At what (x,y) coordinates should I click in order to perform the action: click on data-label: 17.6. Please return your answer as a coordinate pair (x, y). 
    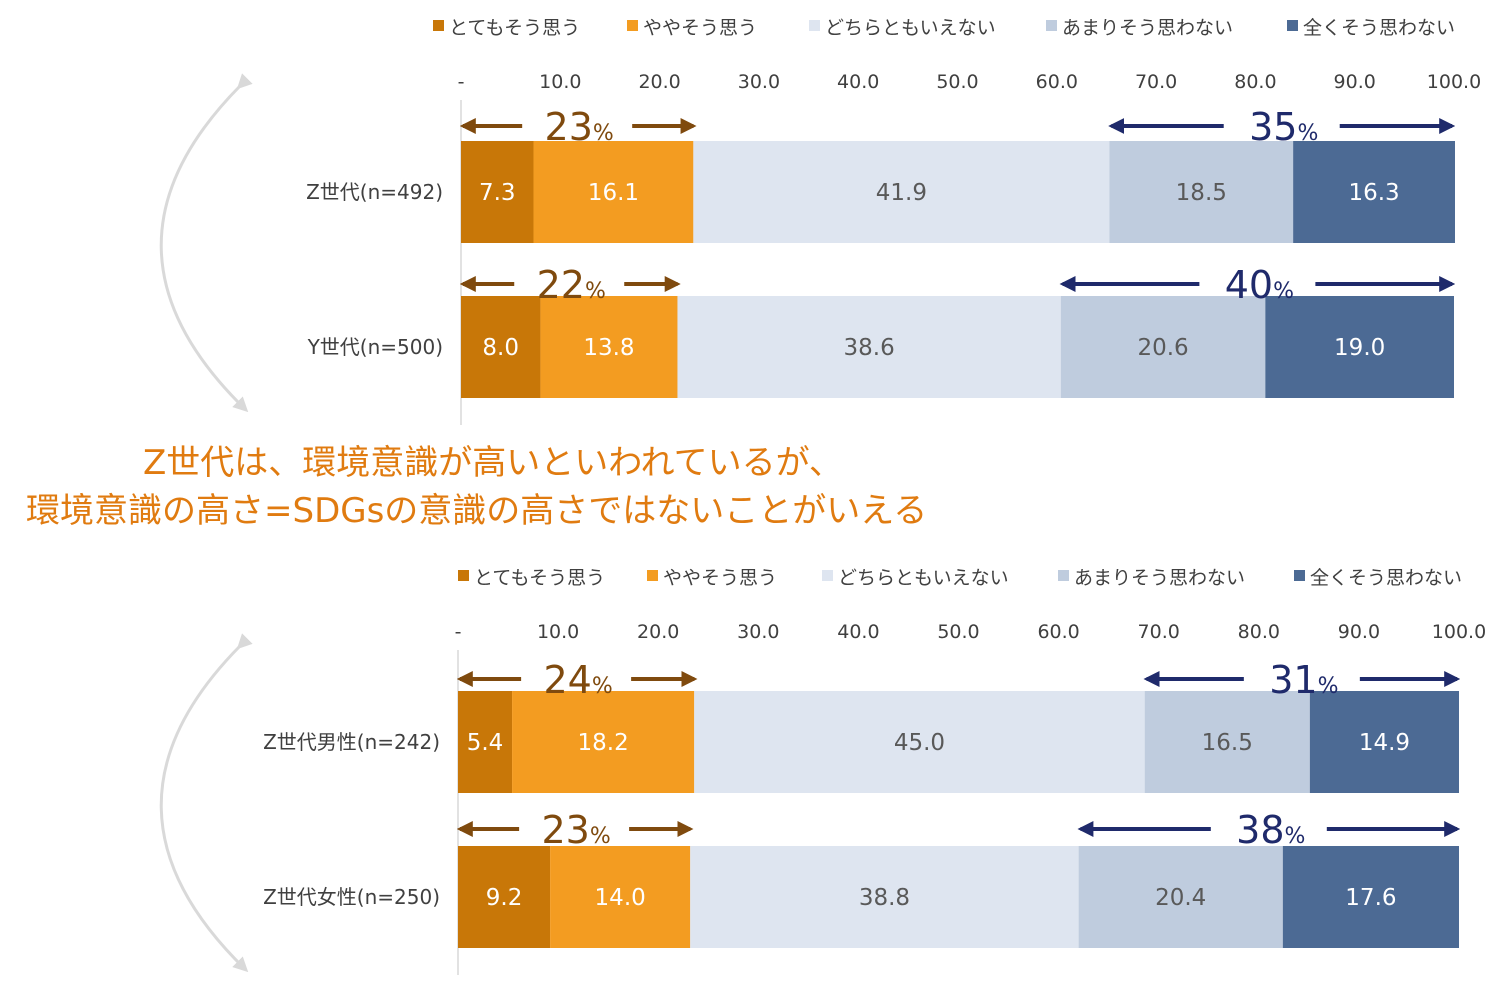
    Looking at the image, I should click on (1370, 898).